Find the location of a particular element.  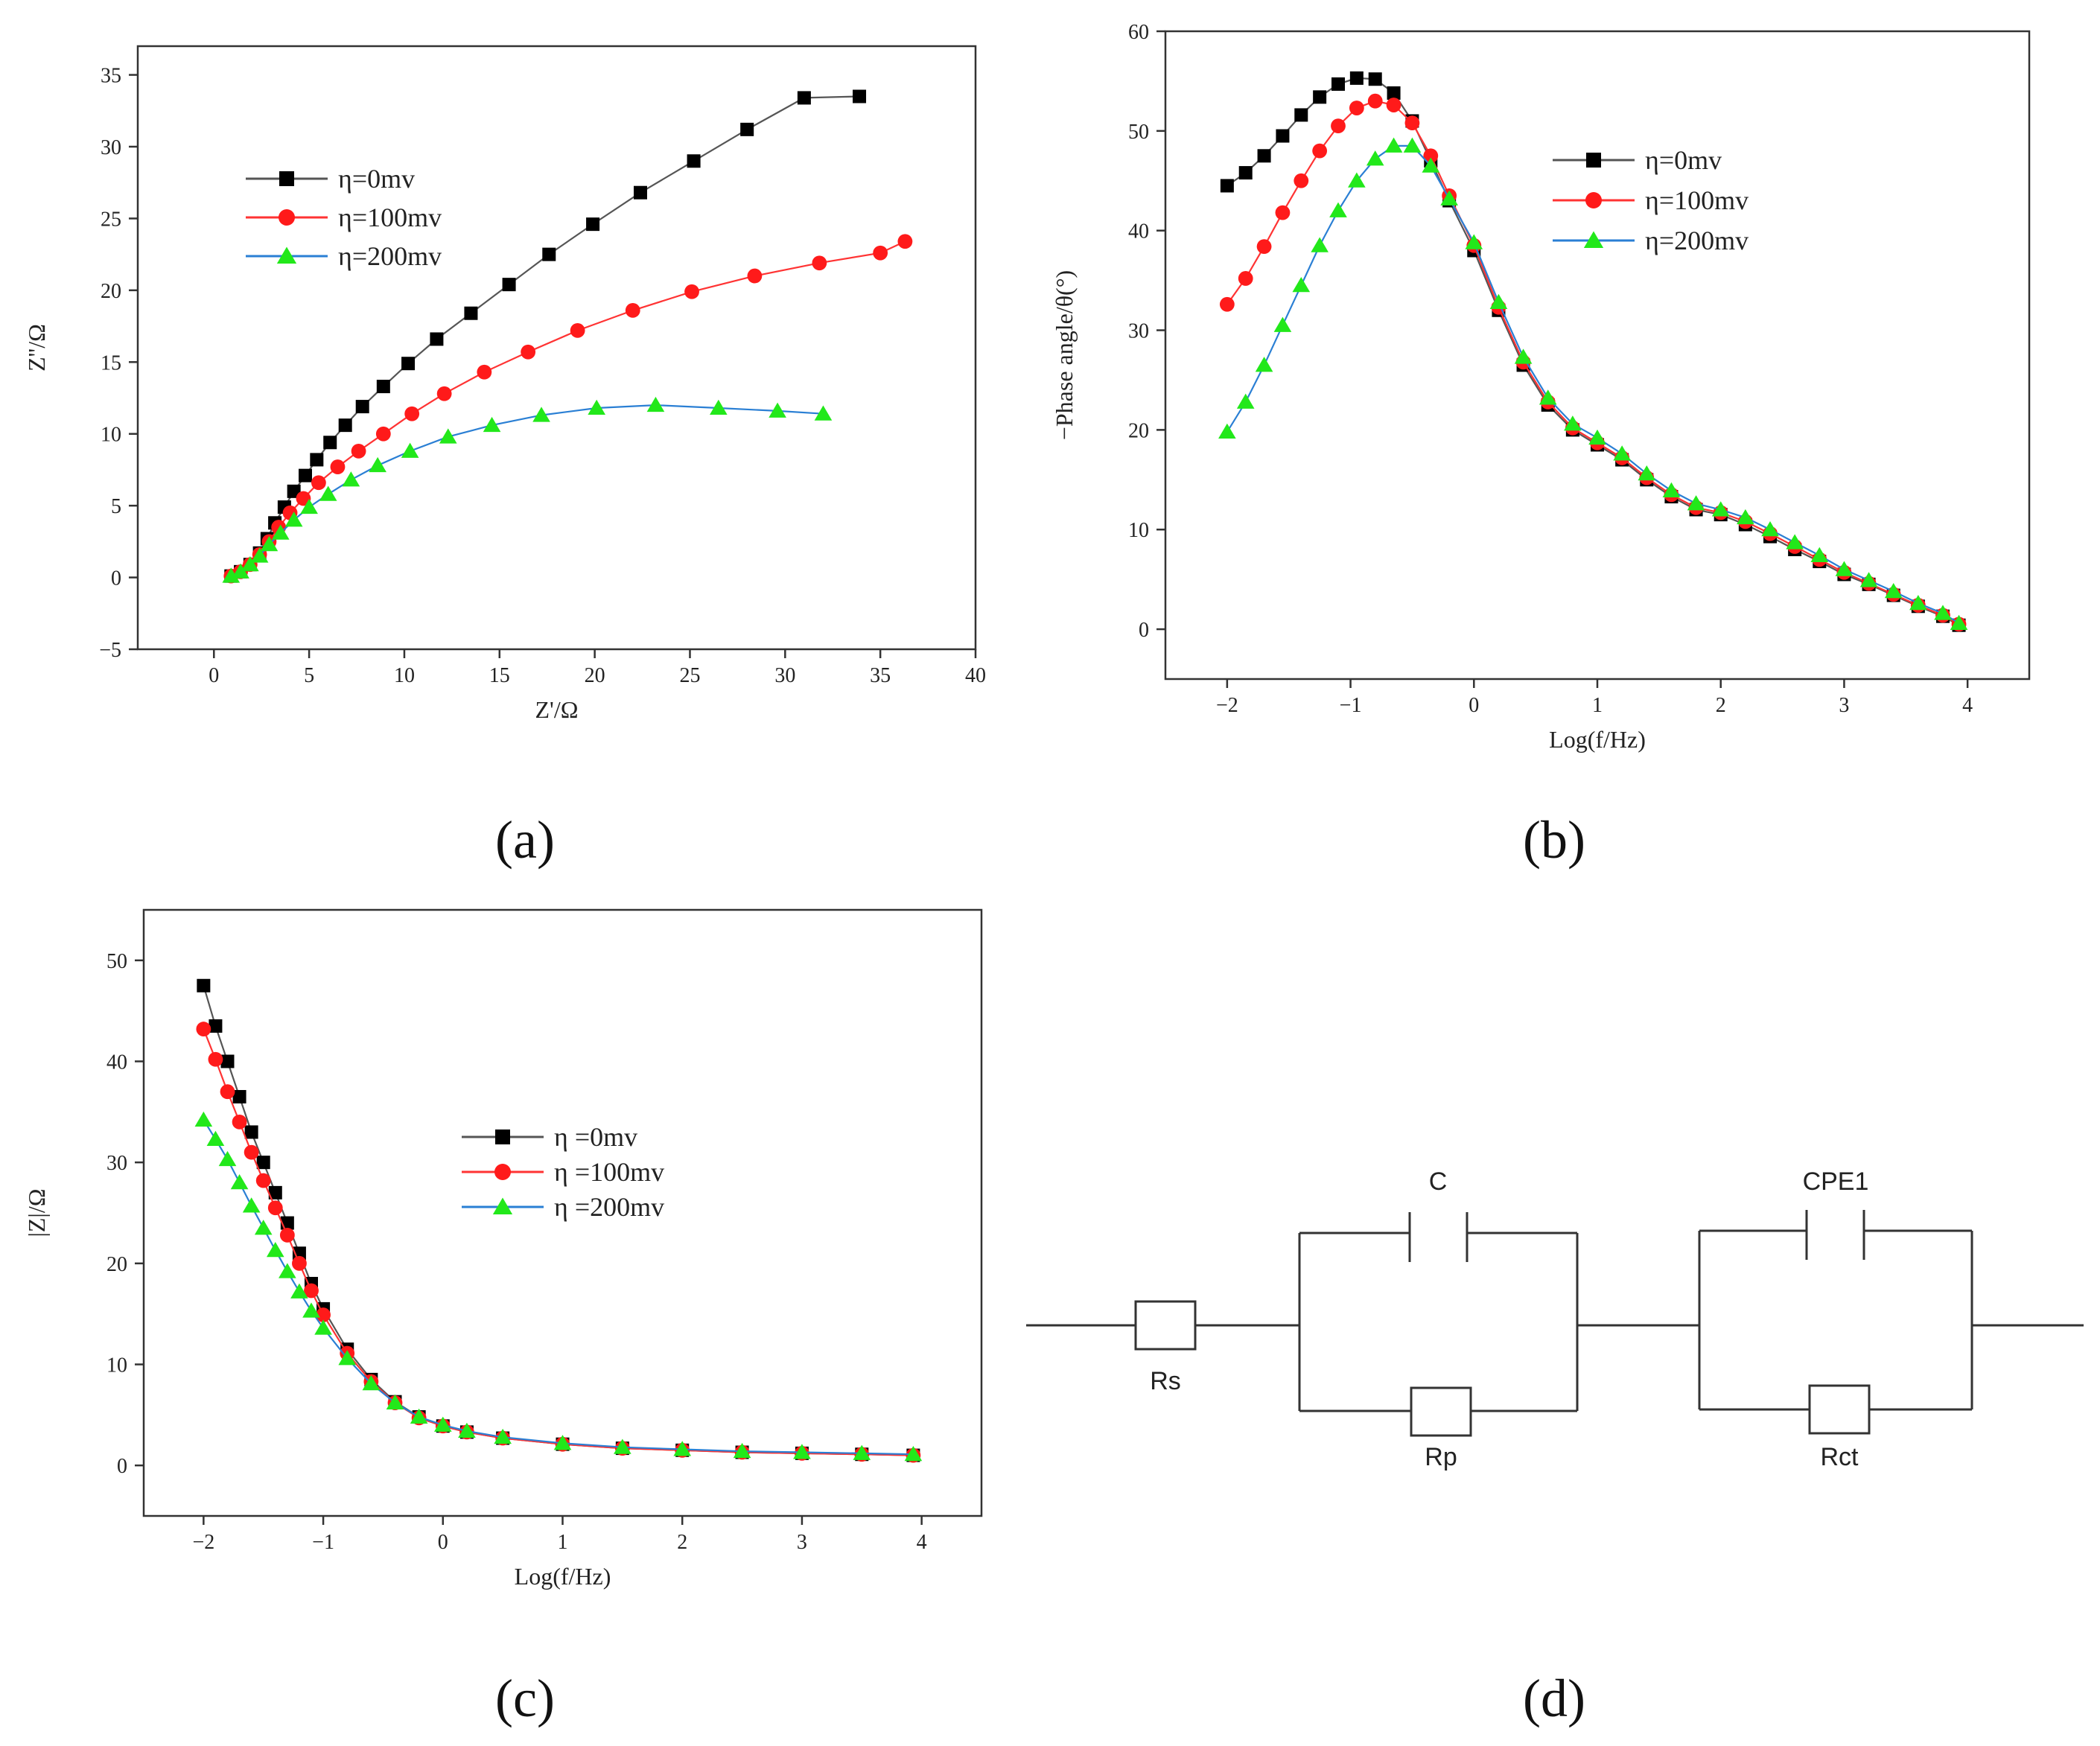

equivalent-circuit is located at coordinates (1555, 1323).